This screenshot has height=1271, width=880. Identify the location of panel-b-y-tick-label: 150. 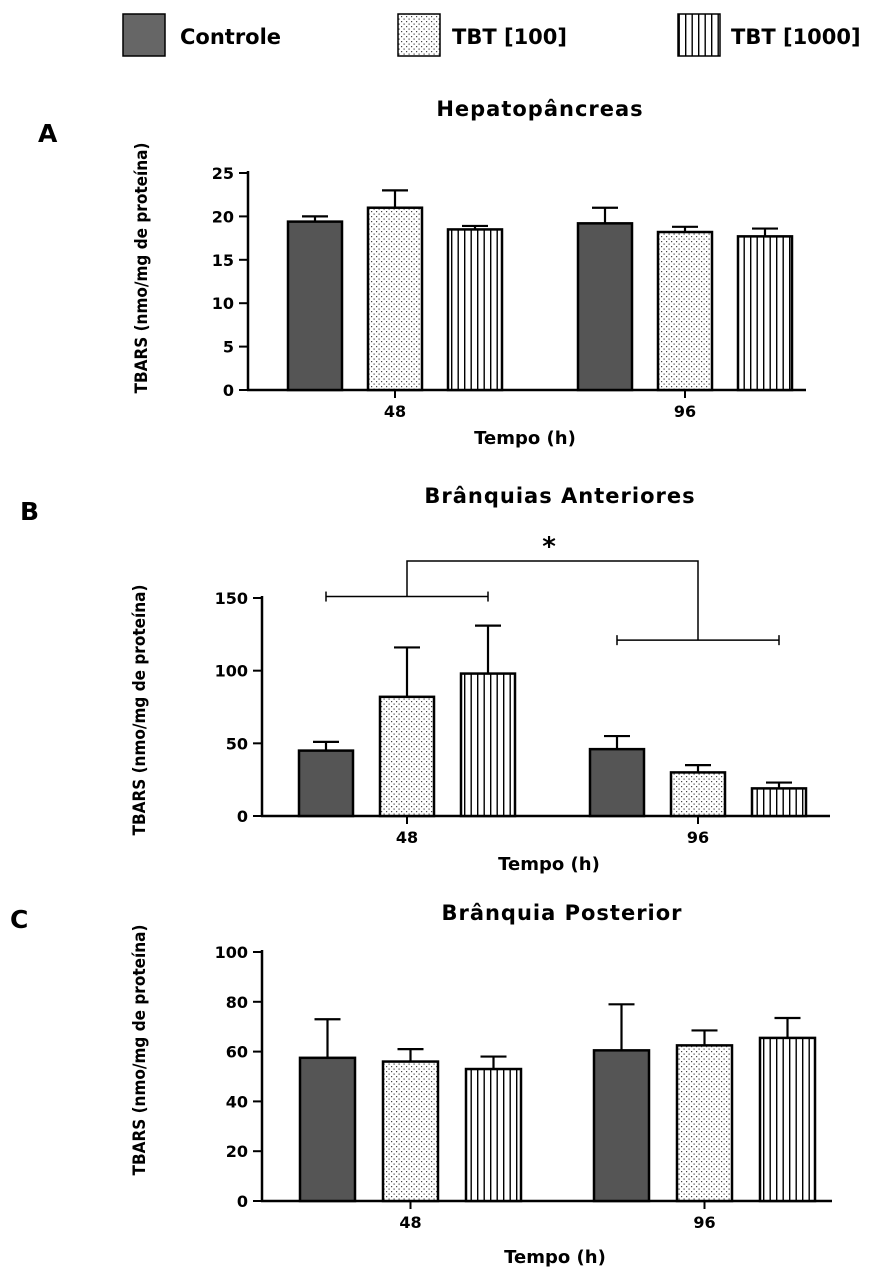
(231, 598).